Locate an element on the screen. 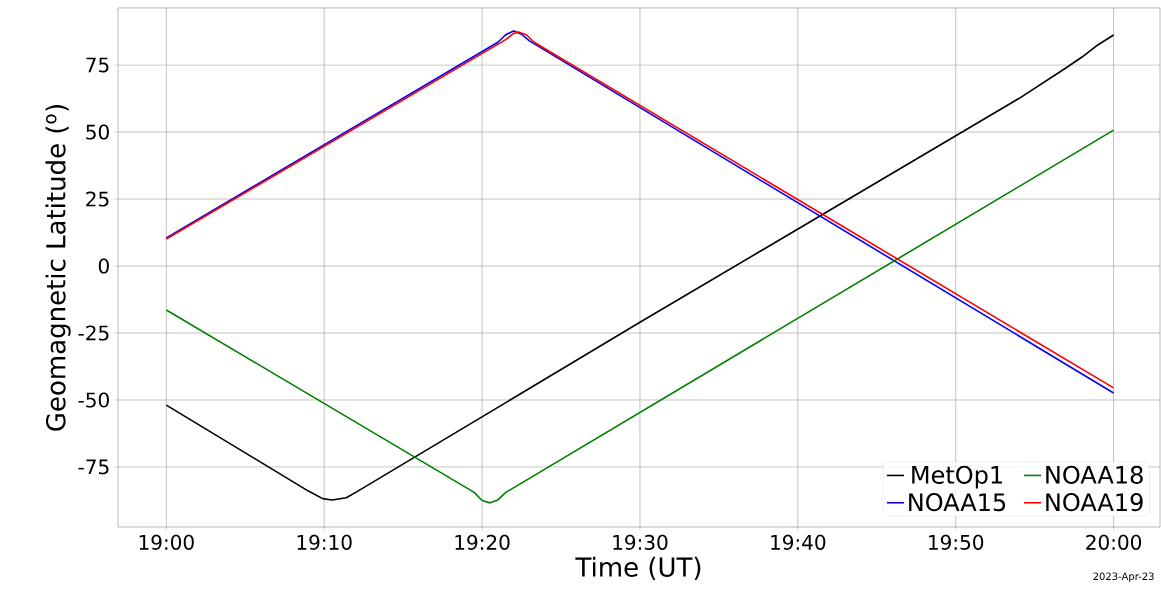 The image size is (1161, 601). x-tick-label: 19:40 is located at coordinates (798, 542).